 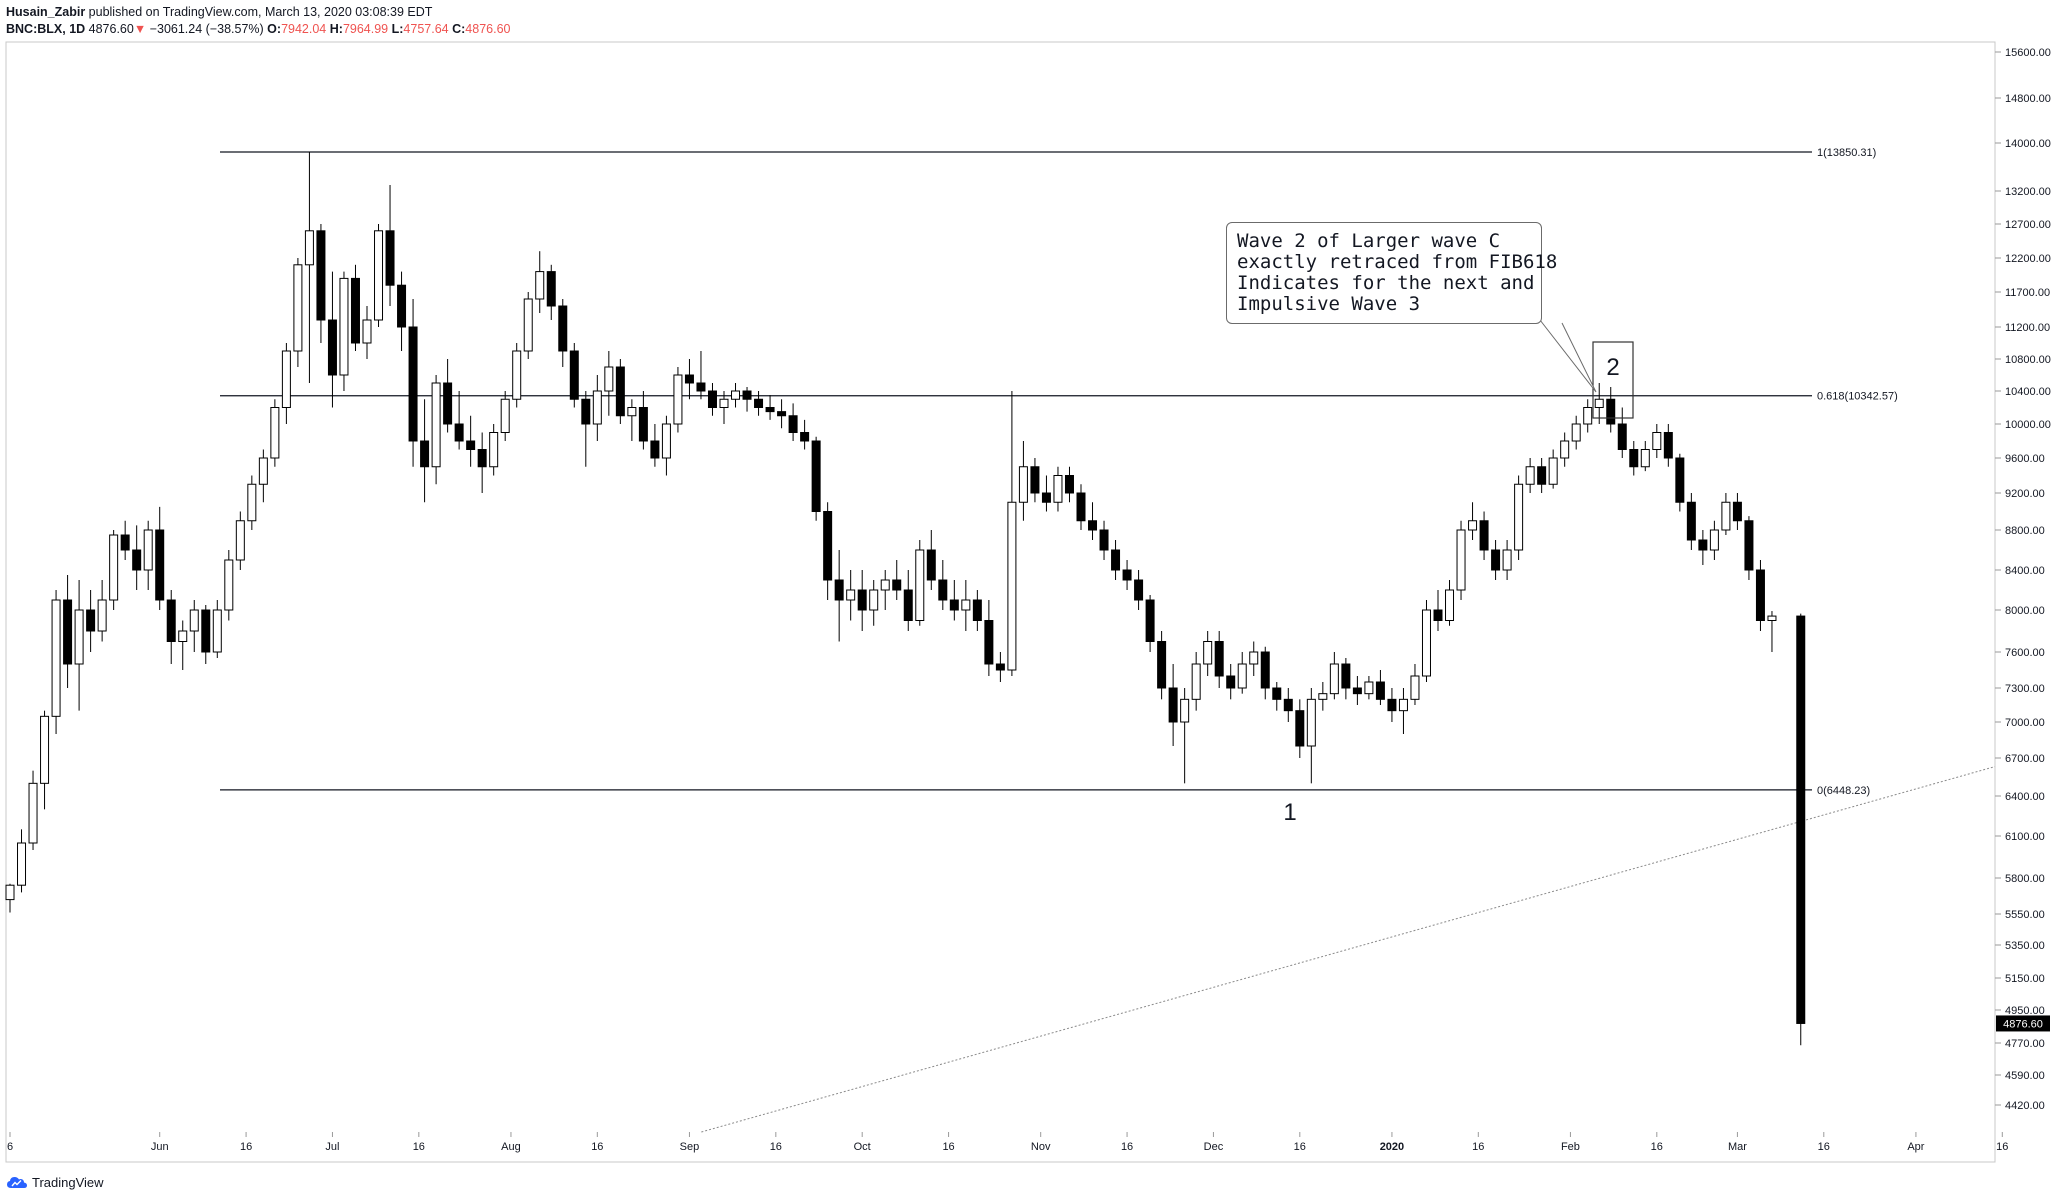 What do you see at coordinates (1392, 1147) in the screenshot?
I see `time-tick-label: 2020` at bounding box center [1392, 1147].